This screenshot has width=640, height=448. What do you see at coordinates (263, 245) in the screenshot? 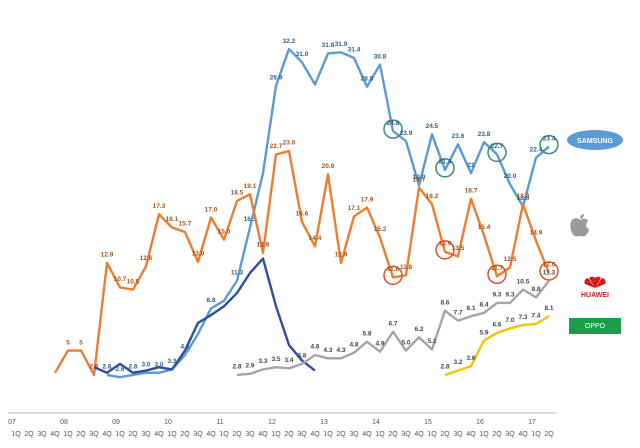
I see `data-label: 13.8` at bounding box center [263, 245].